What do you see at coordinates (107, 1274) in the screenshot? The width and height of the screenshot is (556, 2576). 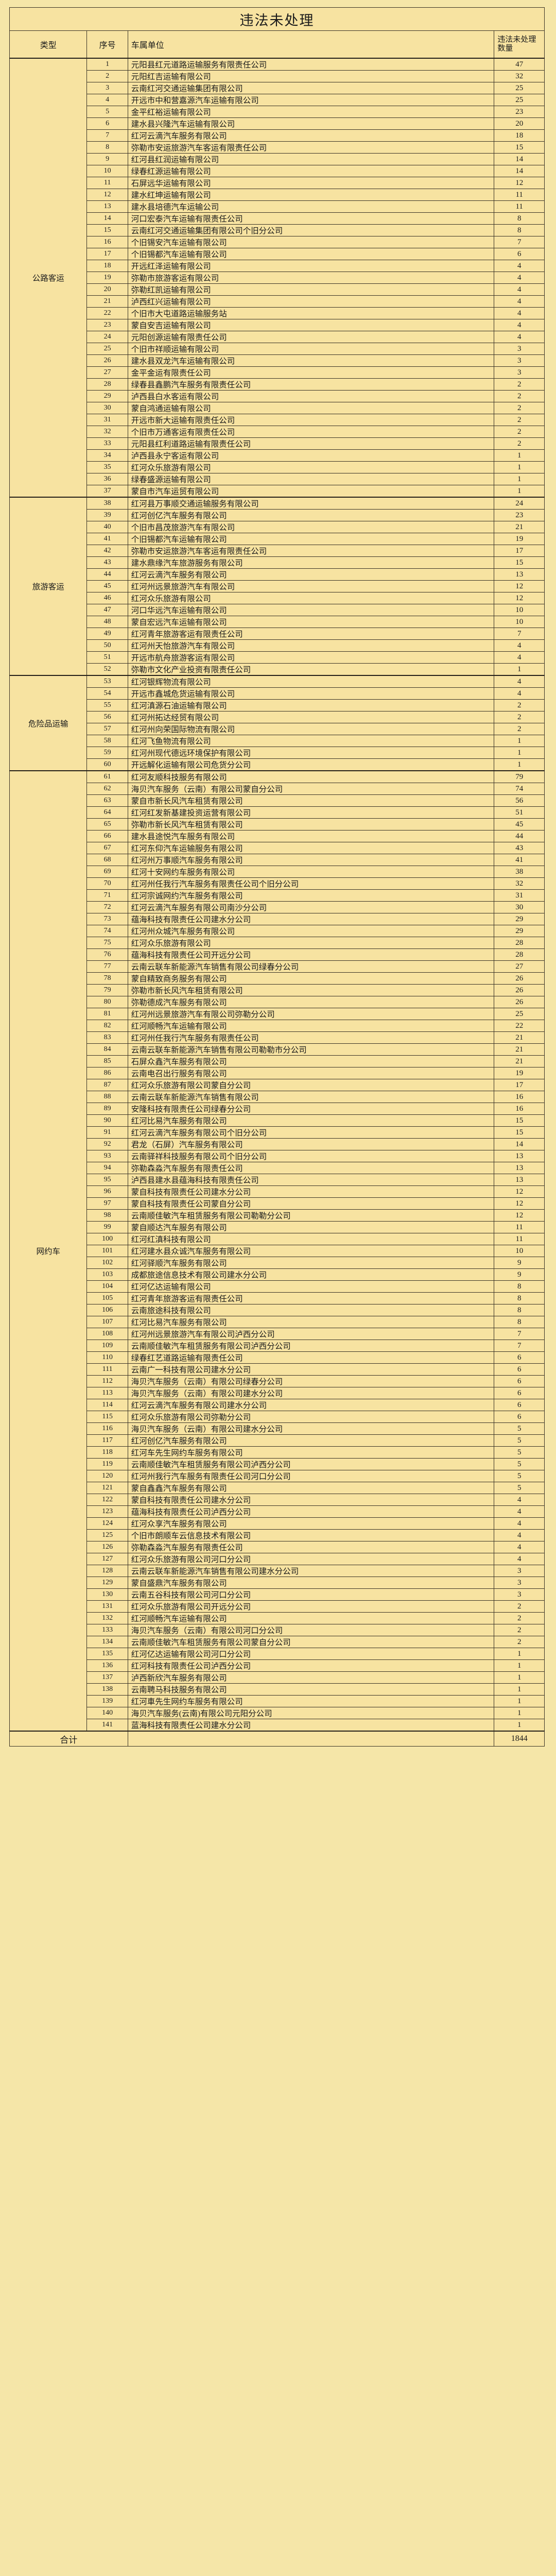 I see `row-seq: 103` at bounding box center [107, 1274].